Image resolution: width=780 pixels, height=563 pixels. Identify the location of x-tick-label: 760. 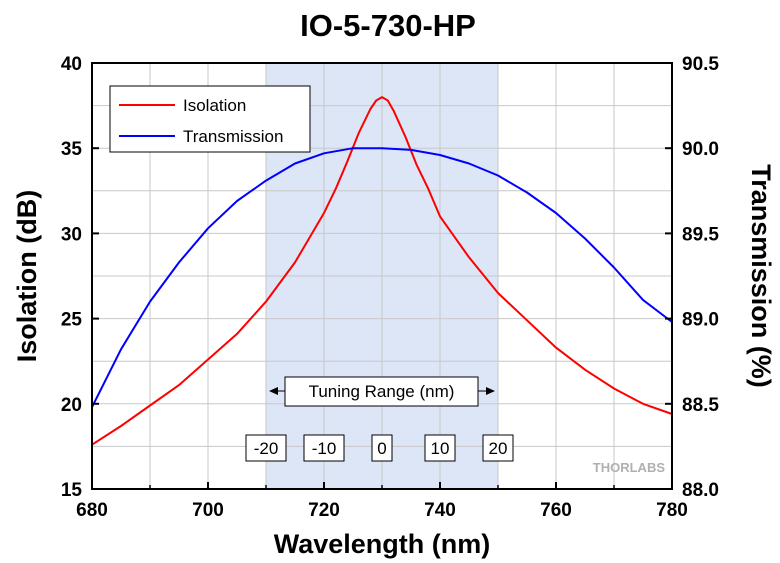
(556, 510).